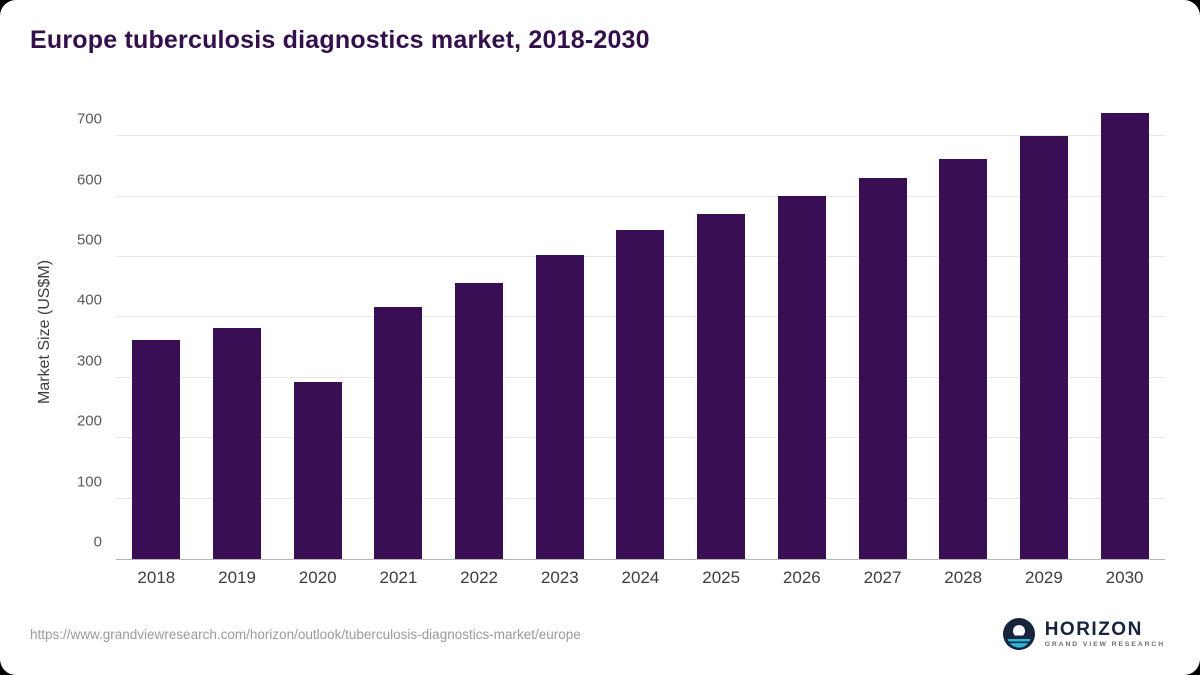 The height and width of the screenshot is (675, 1200). Describe the element at coordinates (89, 361) in the screenshot. I see `y-tick-label: 300` at that location.